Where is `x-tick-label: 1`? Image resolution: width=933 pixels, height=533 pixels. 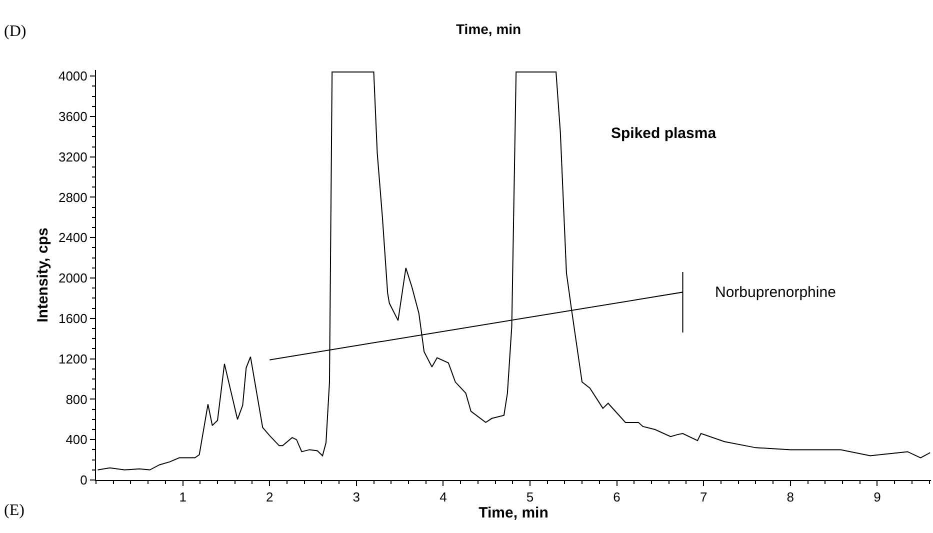 x-tick-label: 1 is located at coordinates (182, 497).